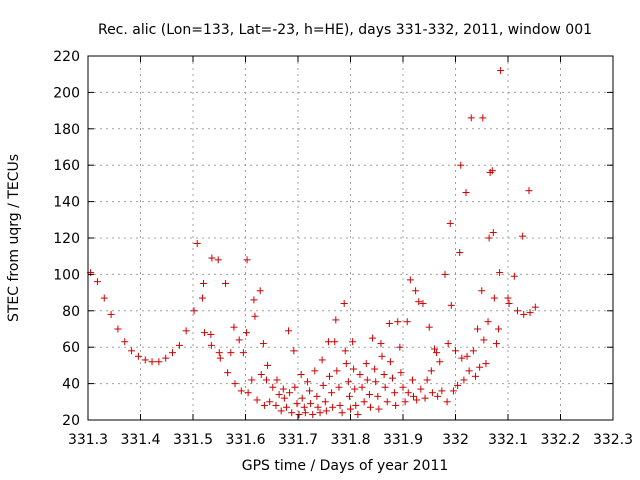  I want to click on x-tick-label: 331.9, so click(403, 440).